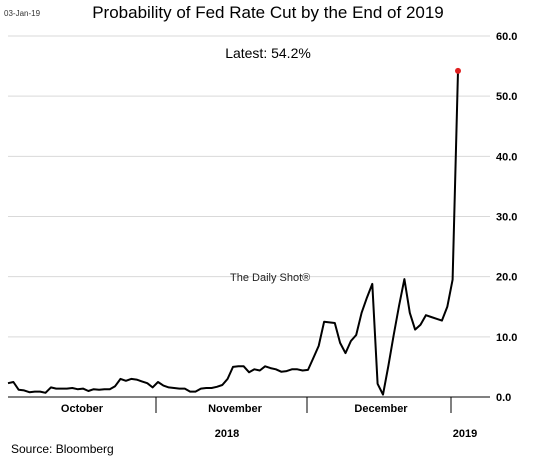 Image resolution: width=536 pixels, height=458 pixels. What do you see at coordinates (506, 97) in the screenshot?
I see `y-tick-label: 50.0` at bounding box center [506, 97].